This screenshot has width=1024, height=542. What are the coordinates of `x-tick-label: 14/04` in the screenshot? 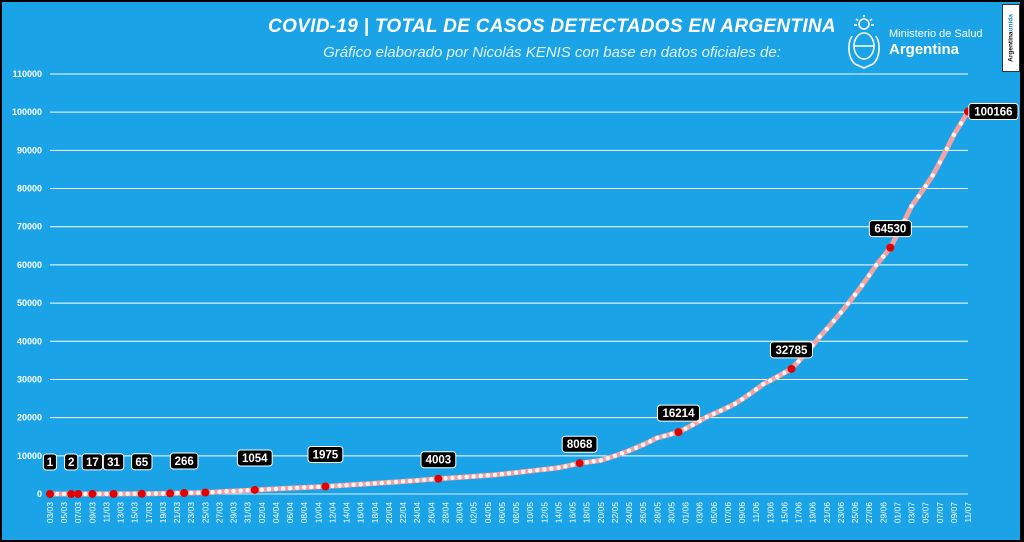 It's located at (347, 513).